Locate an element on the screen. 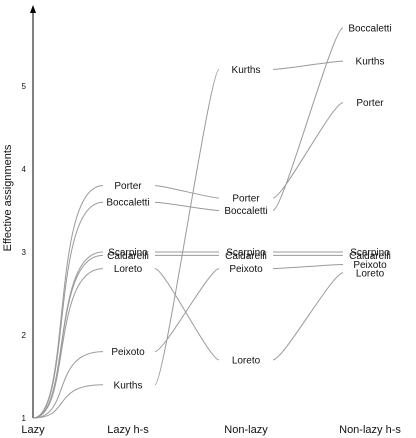 This screenshot has height=438, width=416. y-axis-arrow is located at coordinates (33, 9).